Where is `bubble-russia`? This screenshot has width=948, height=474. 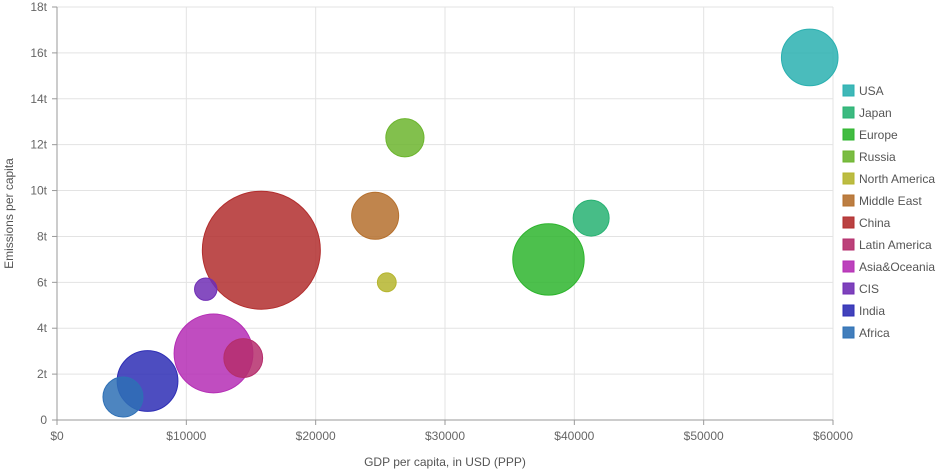
bubble-russia is located at coordinates (405, 138).